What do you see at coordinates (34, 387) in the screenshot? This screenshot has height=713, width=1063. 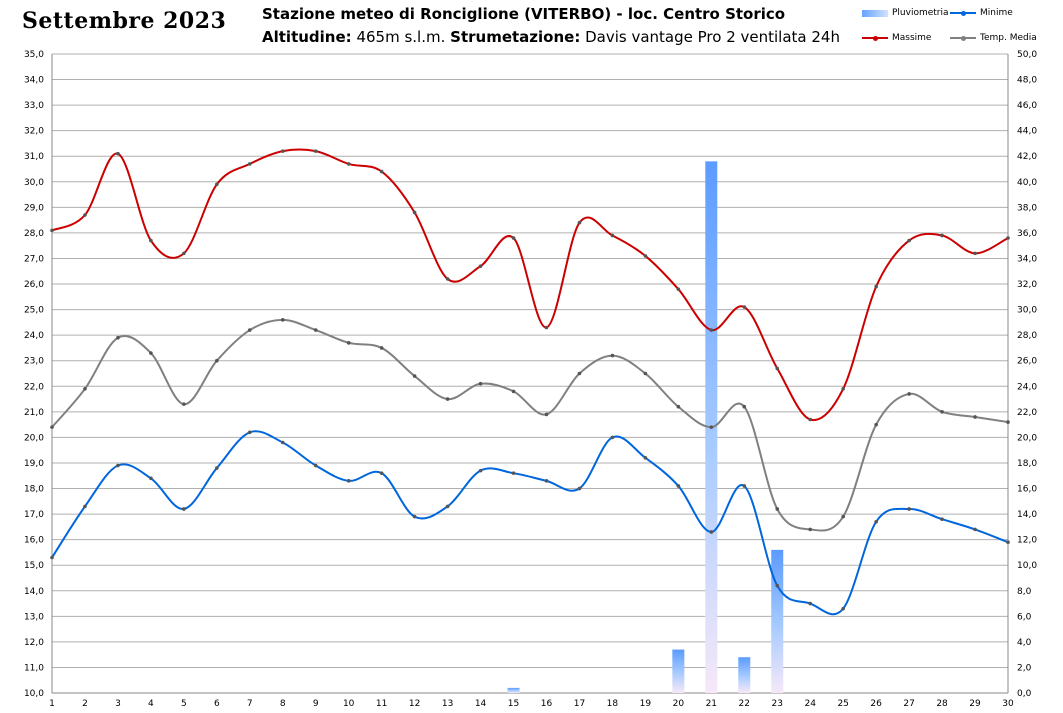 I see `y-left-tick-label: 22,0` at bounding box center [34, 387].